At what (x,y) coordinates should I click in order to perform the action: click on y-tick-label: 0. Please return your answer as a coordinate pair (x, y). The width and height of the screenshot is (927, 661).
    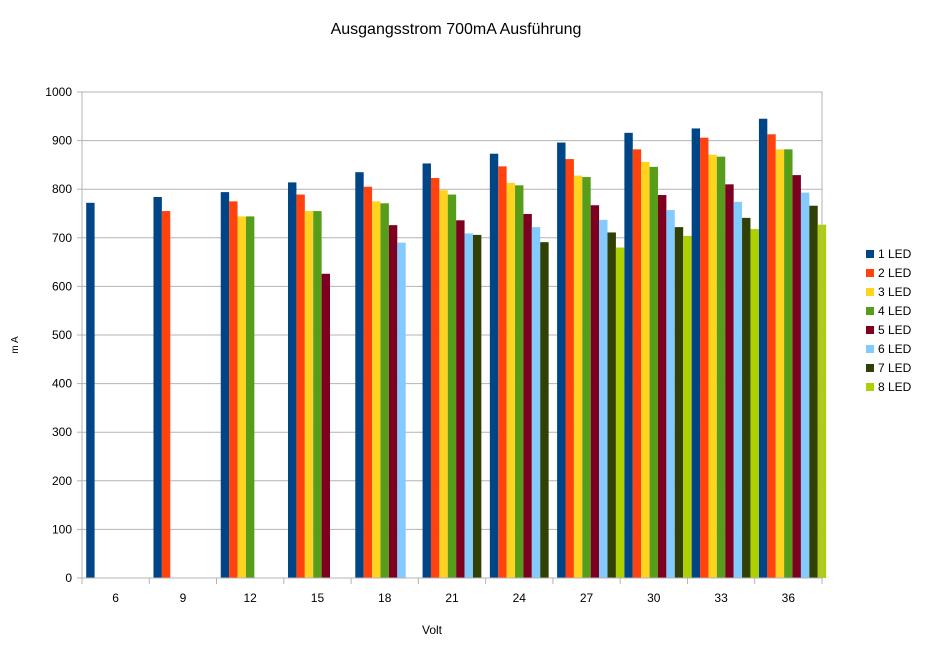
    Looking at the image, I should click on (68, 578).